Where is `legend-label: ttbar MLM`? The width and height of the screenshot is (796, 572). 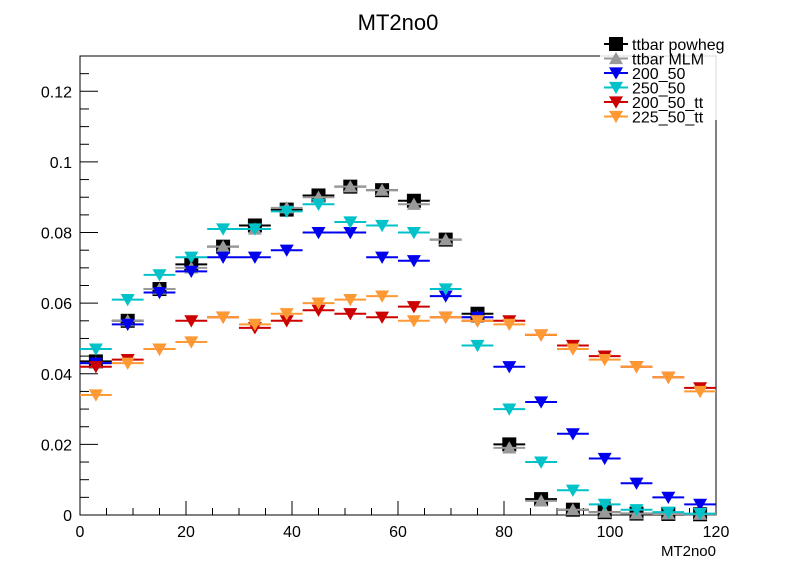
legend-label: ttbar MLM is located at coordinates (668, 60).